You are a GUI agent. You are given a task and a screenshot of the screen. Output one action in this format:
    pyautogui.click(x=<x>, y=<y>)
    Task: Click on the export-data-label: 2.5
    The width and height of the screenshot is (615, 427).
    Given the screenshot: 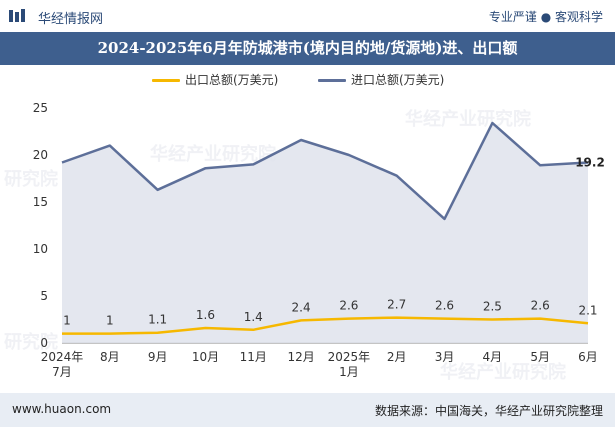 What is the action you would take?
    pyautogui.click(x=492, y=307)
    